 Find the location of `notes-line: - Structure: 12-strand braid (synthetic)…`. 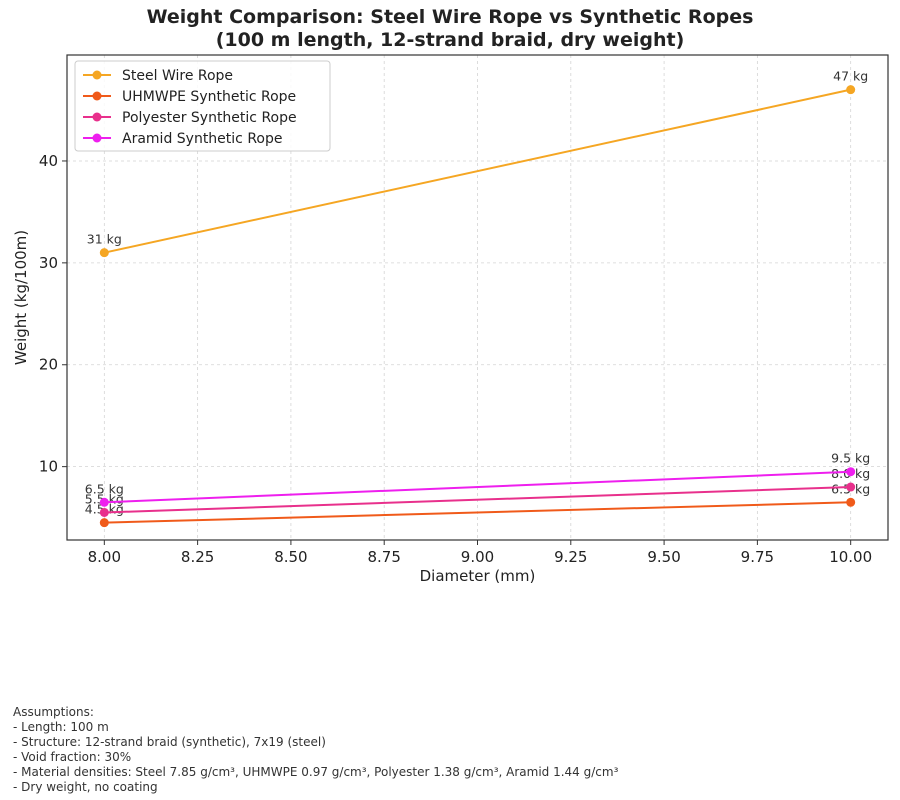

notes-line: - Structure: 12-strand braid (synthetic)… is located at coordinates (169, 742).